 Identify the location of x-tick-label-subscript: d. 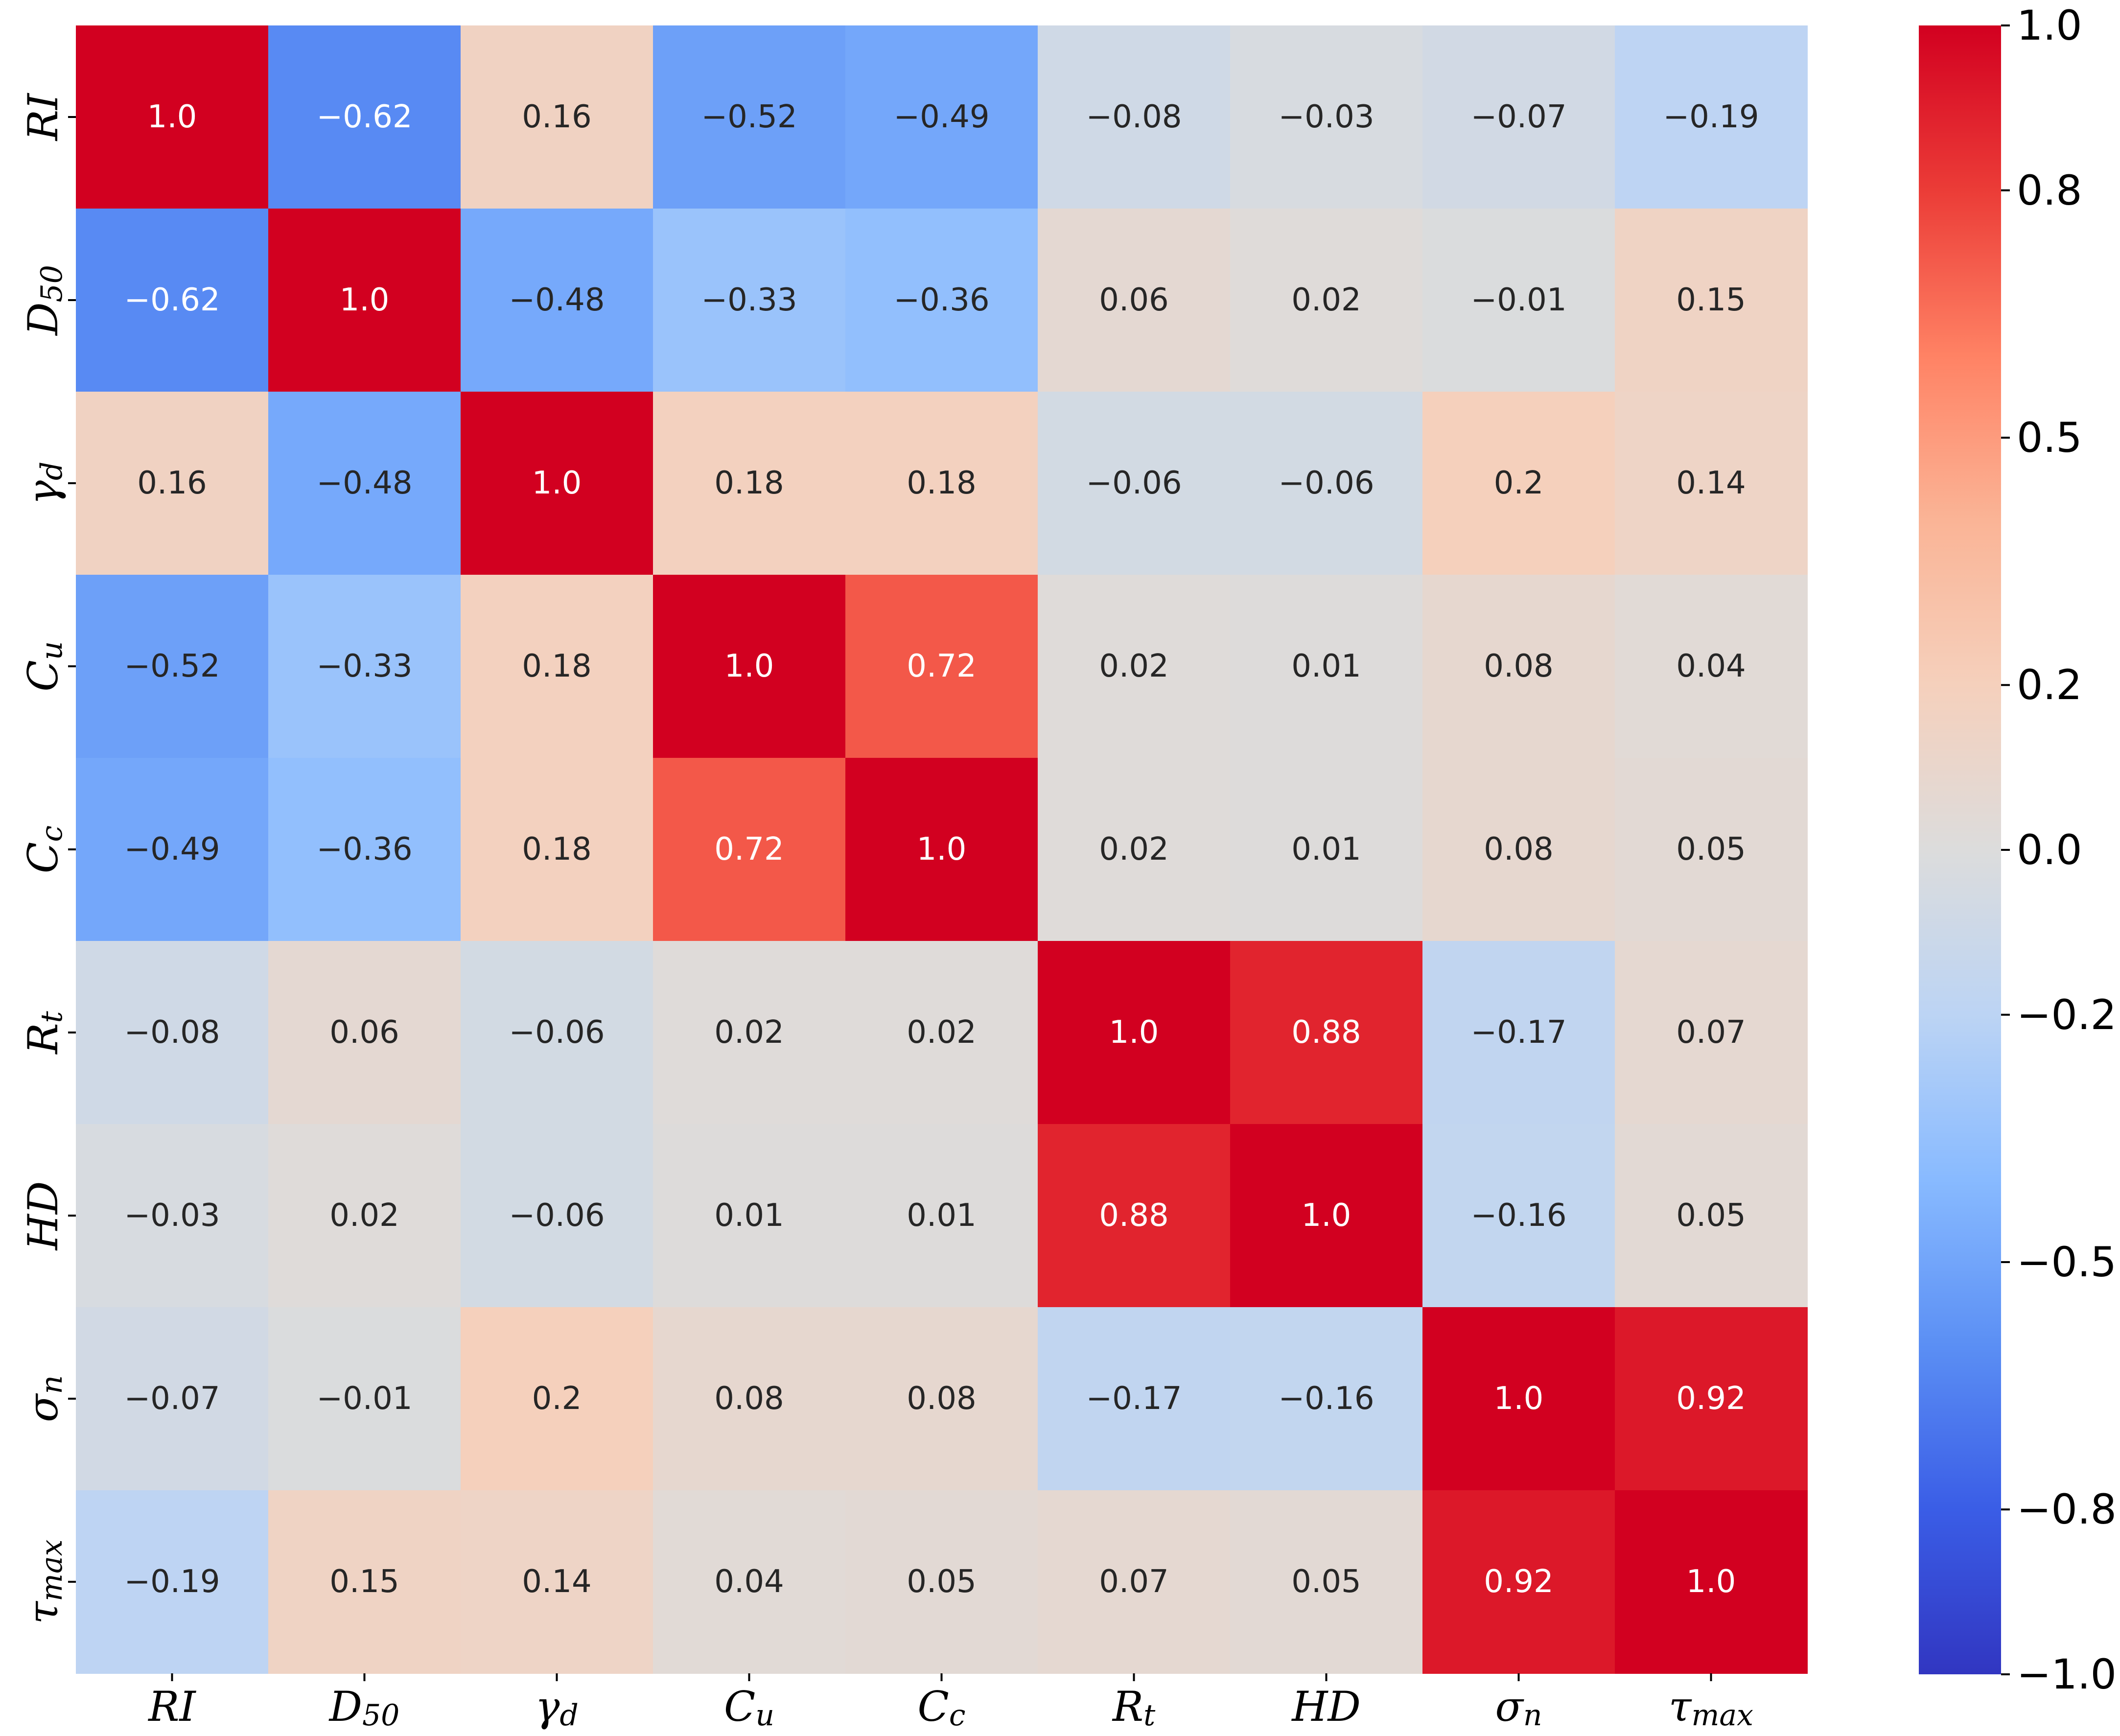
(569, 1716).